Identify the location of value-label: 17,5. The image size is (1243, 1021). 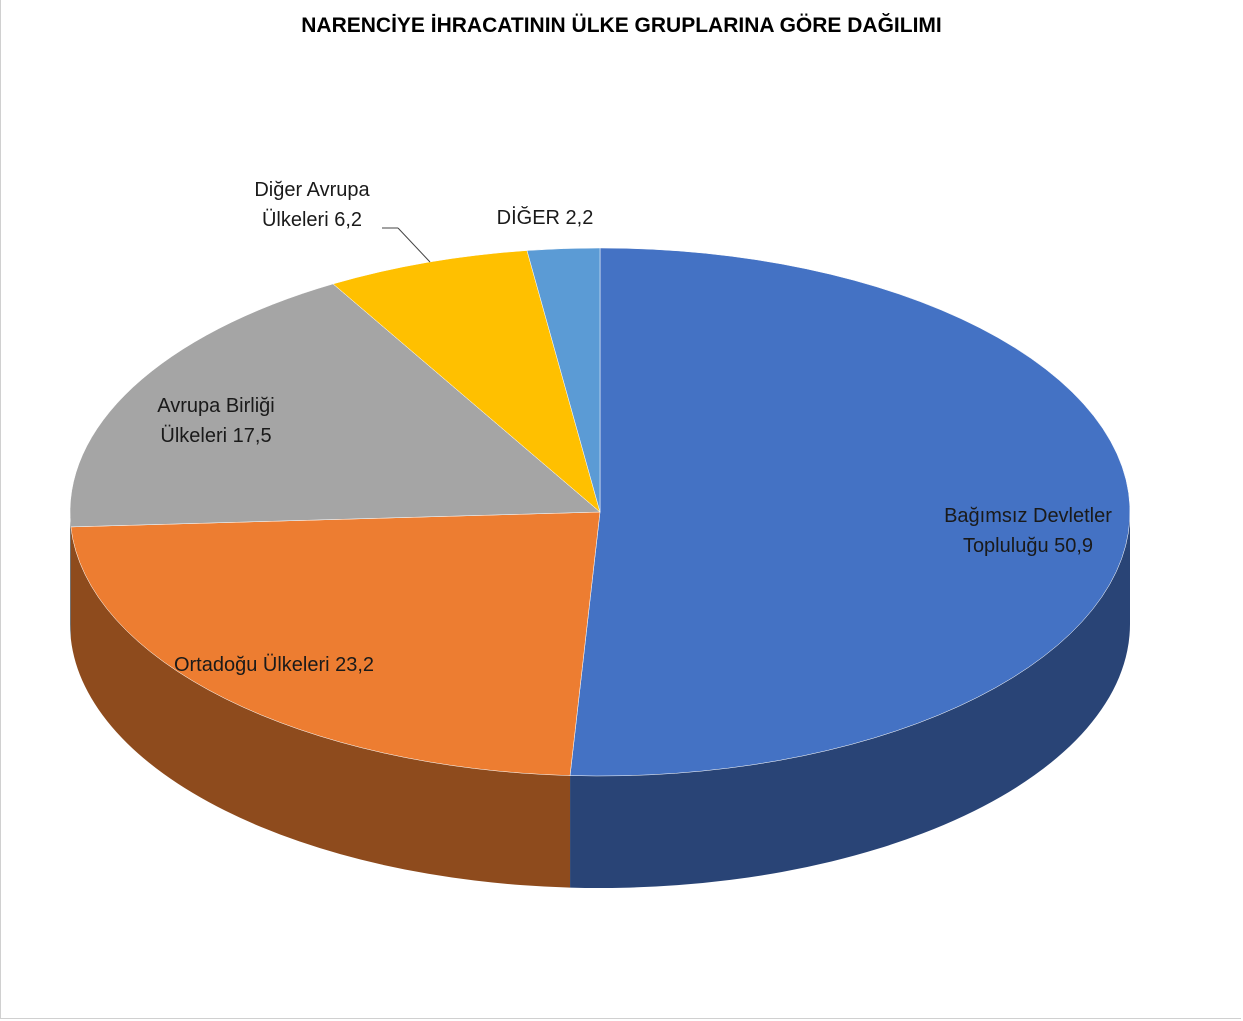
(252, 436).